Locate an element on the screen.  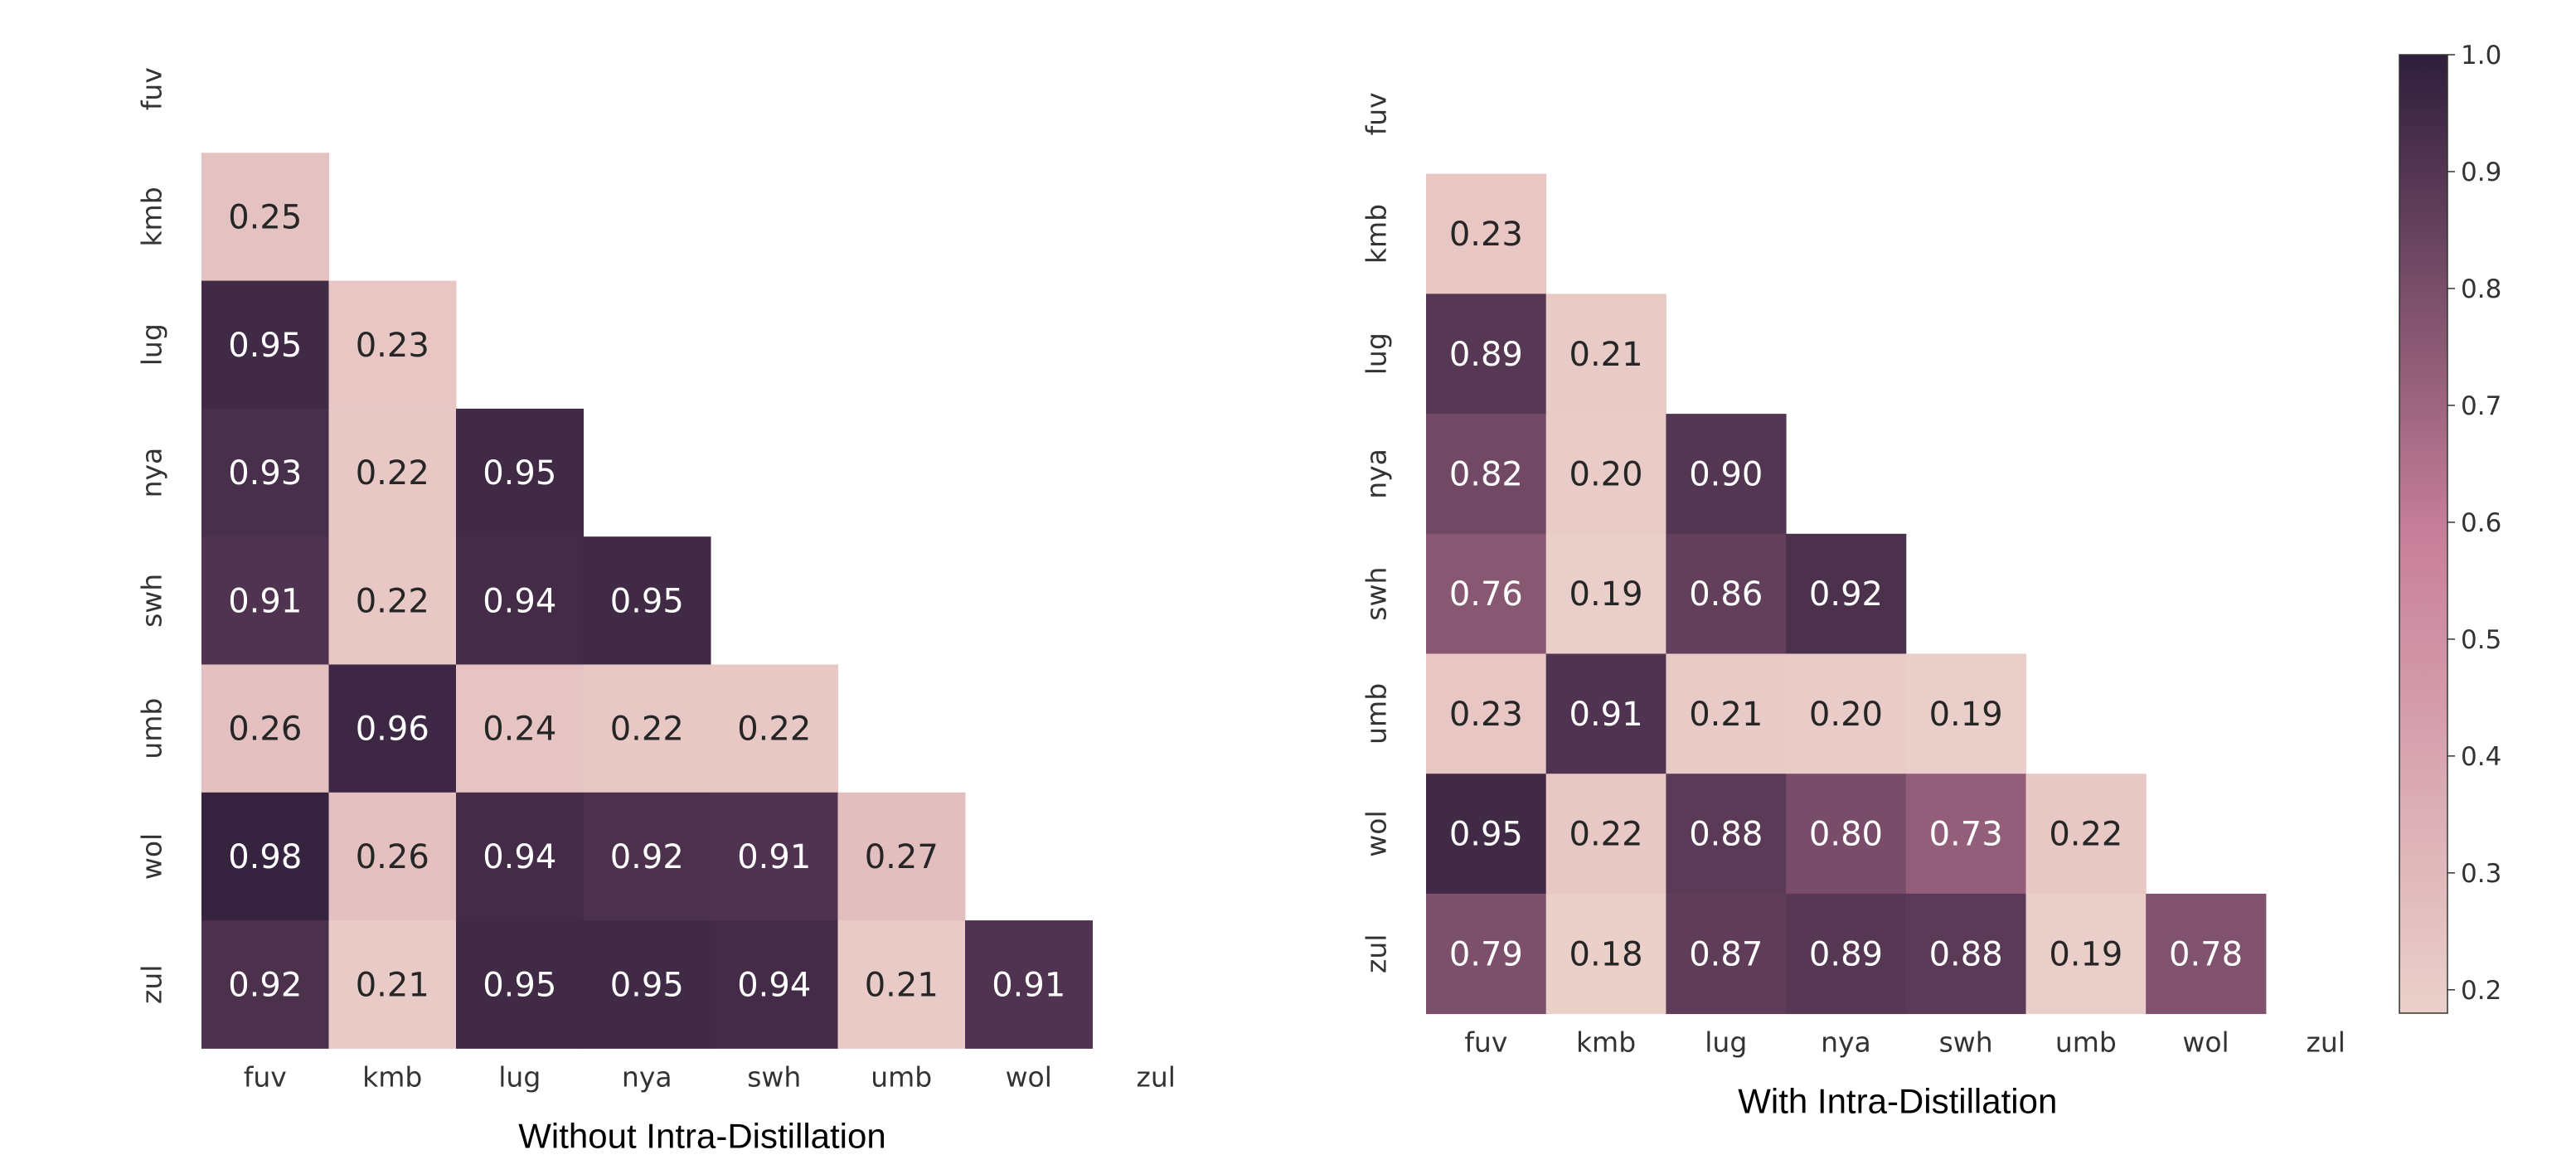
x-tick-label: wol is located at coordinates (2205, 1042).